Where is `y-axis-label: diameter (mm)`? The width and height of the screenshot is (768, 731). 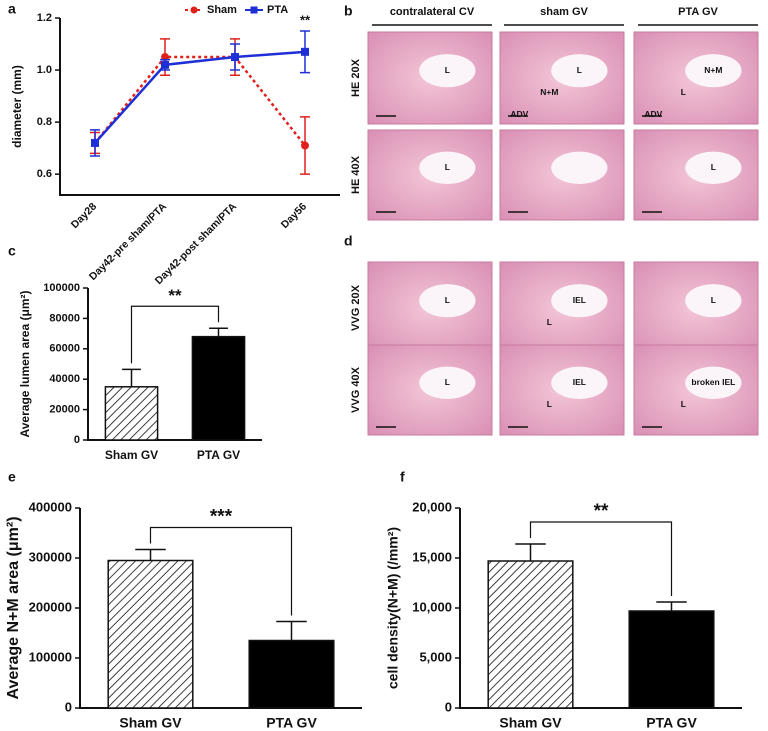 y-axis-label: diameter (mm) is located at coordinates (17, 106).